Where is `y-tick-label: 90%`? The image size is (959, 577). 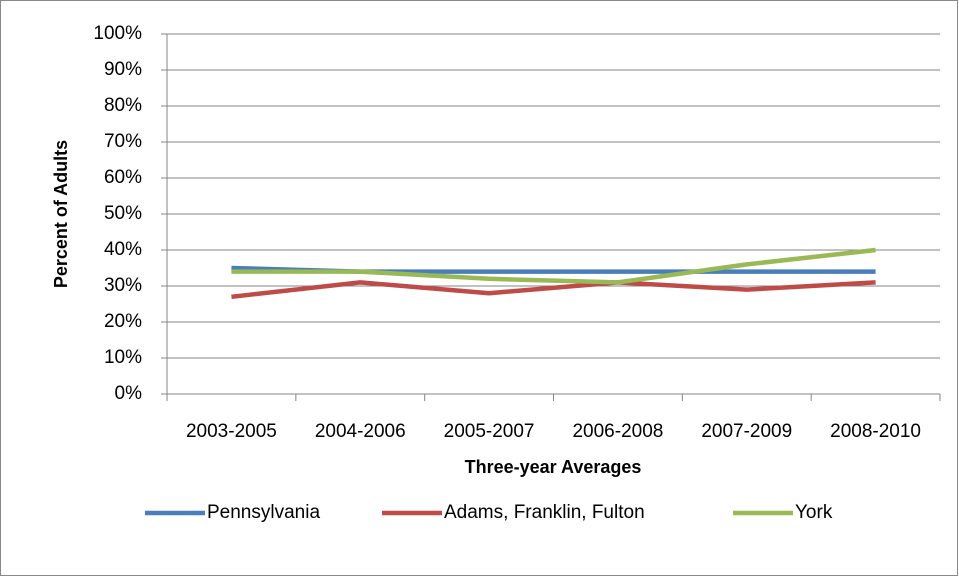
y-tick-label: 90% is located at coordinates (123, 69).